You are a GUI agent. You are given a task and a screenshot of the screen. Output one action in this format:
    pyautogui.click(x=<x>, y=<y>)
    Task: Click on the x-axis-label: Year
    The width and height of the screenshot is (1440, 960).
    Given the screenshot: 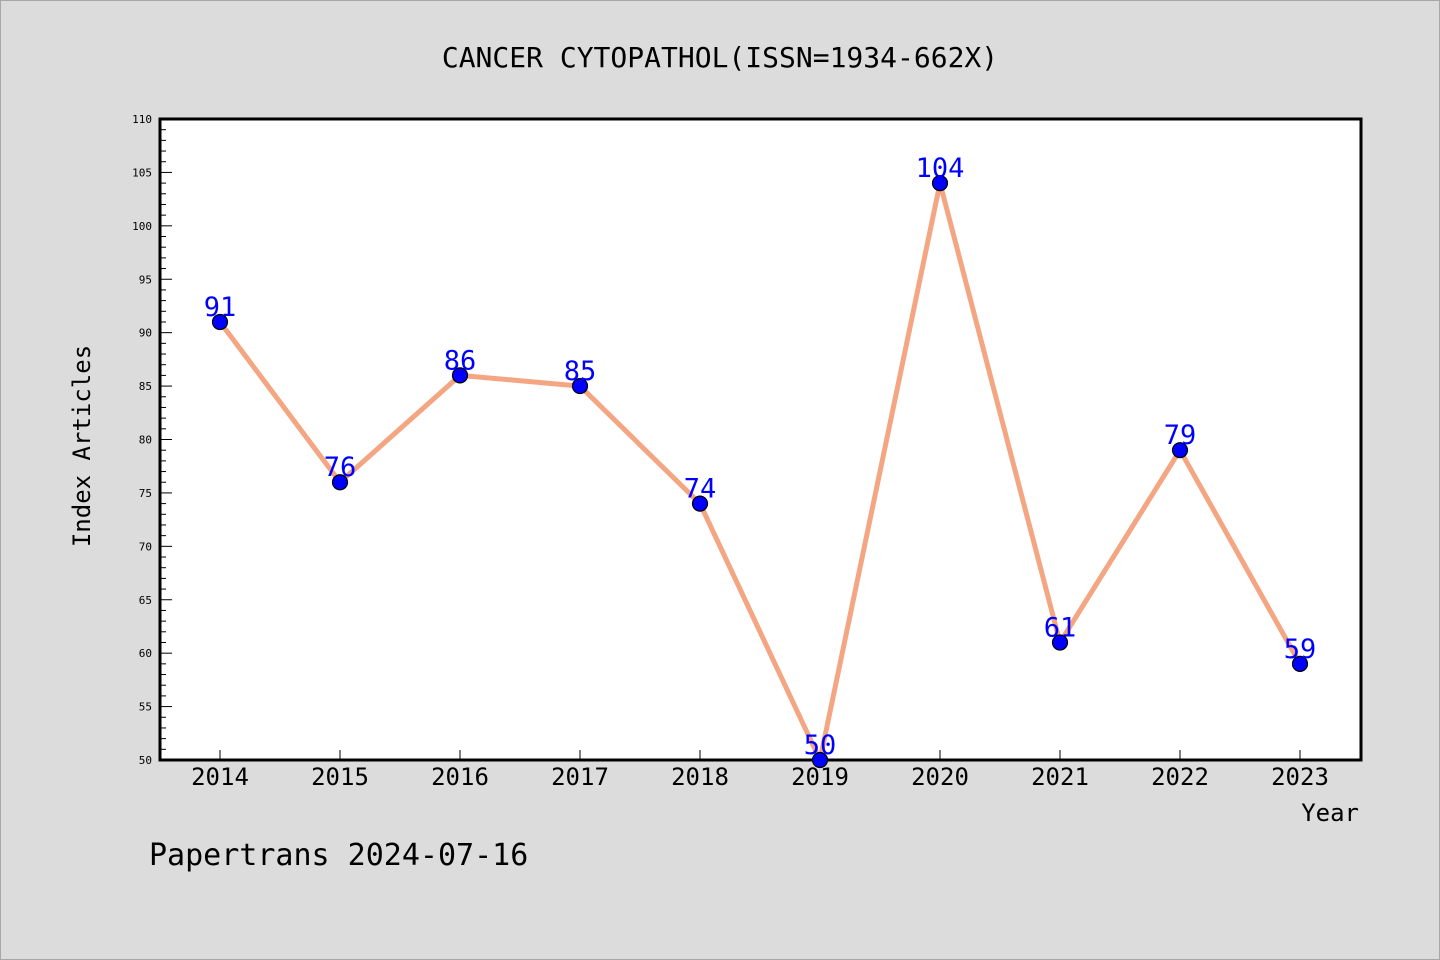 What is the action you would take?
    pyautogui.click(x=1330, y=813)
    